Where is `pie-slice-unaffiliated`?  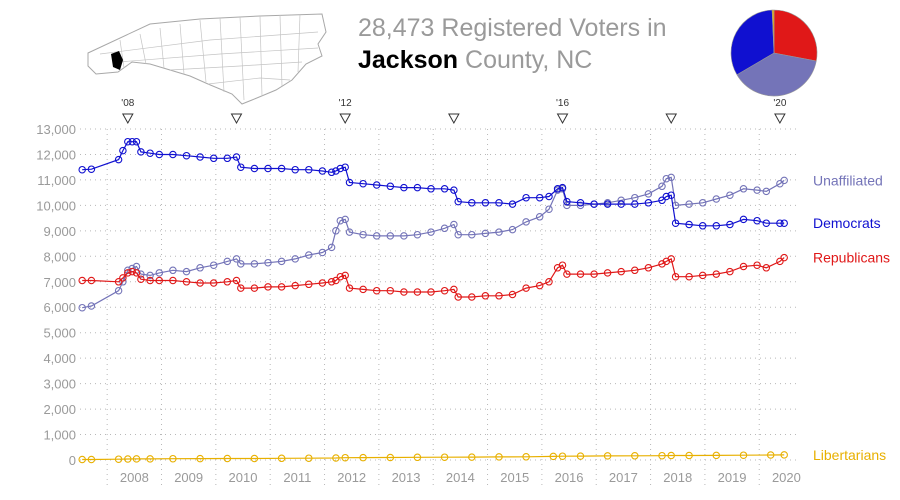 pie-slice-unaffiliated is located at coordinates (776, 74).